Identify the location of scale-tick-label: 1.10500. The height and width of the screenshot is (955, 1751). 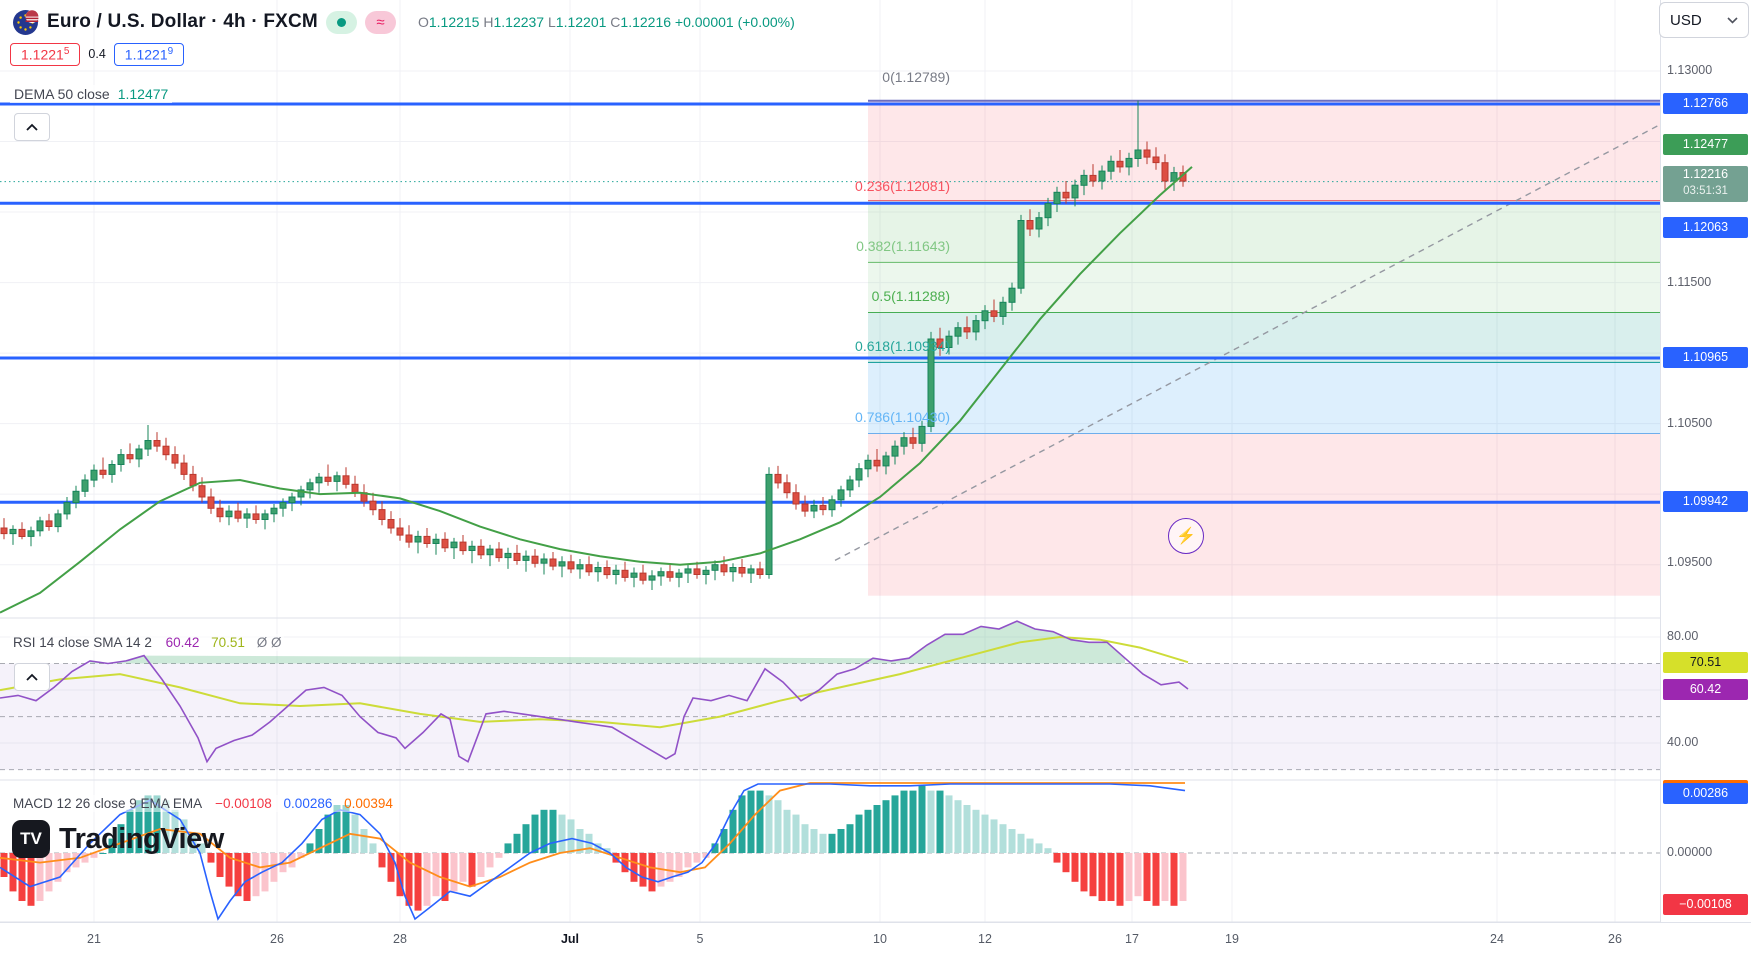
(1690, 423).